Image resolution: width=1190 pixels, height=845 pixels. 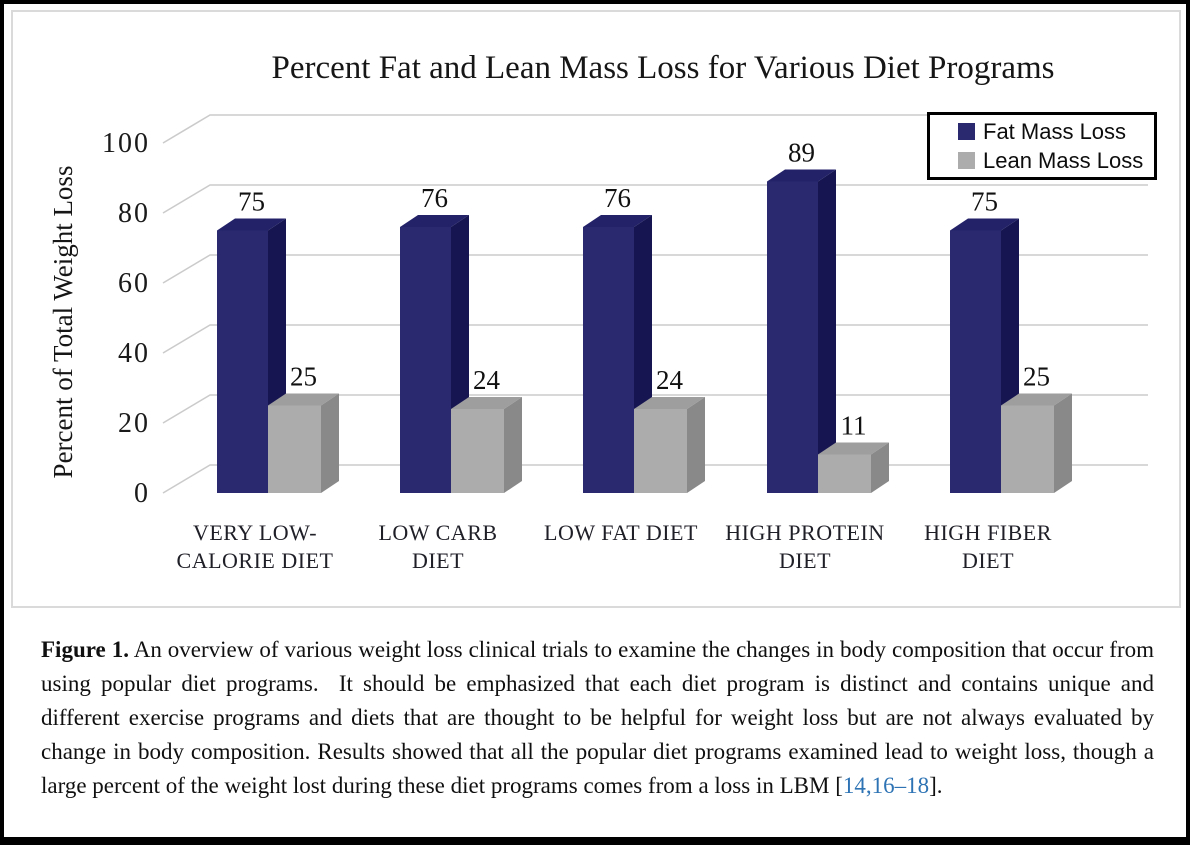 I want to click on category-label: HIGH FIBER, so click(x=988, y=532).